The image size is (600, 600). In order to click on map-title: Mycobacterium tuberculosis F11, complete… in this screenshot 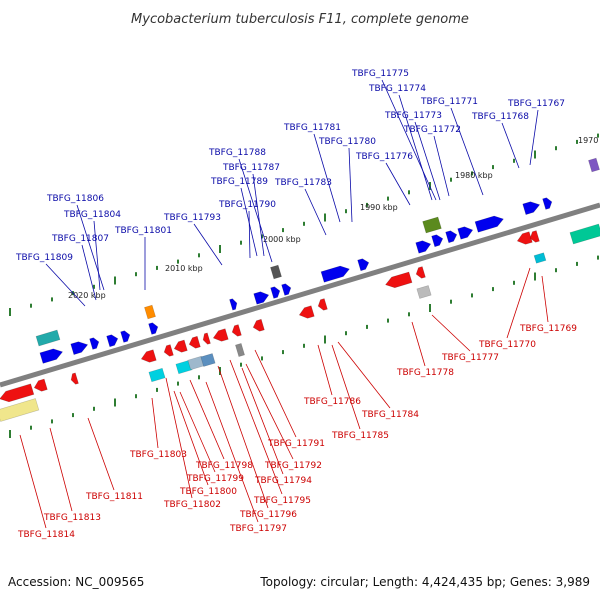, I will do `click(300, 19)`.